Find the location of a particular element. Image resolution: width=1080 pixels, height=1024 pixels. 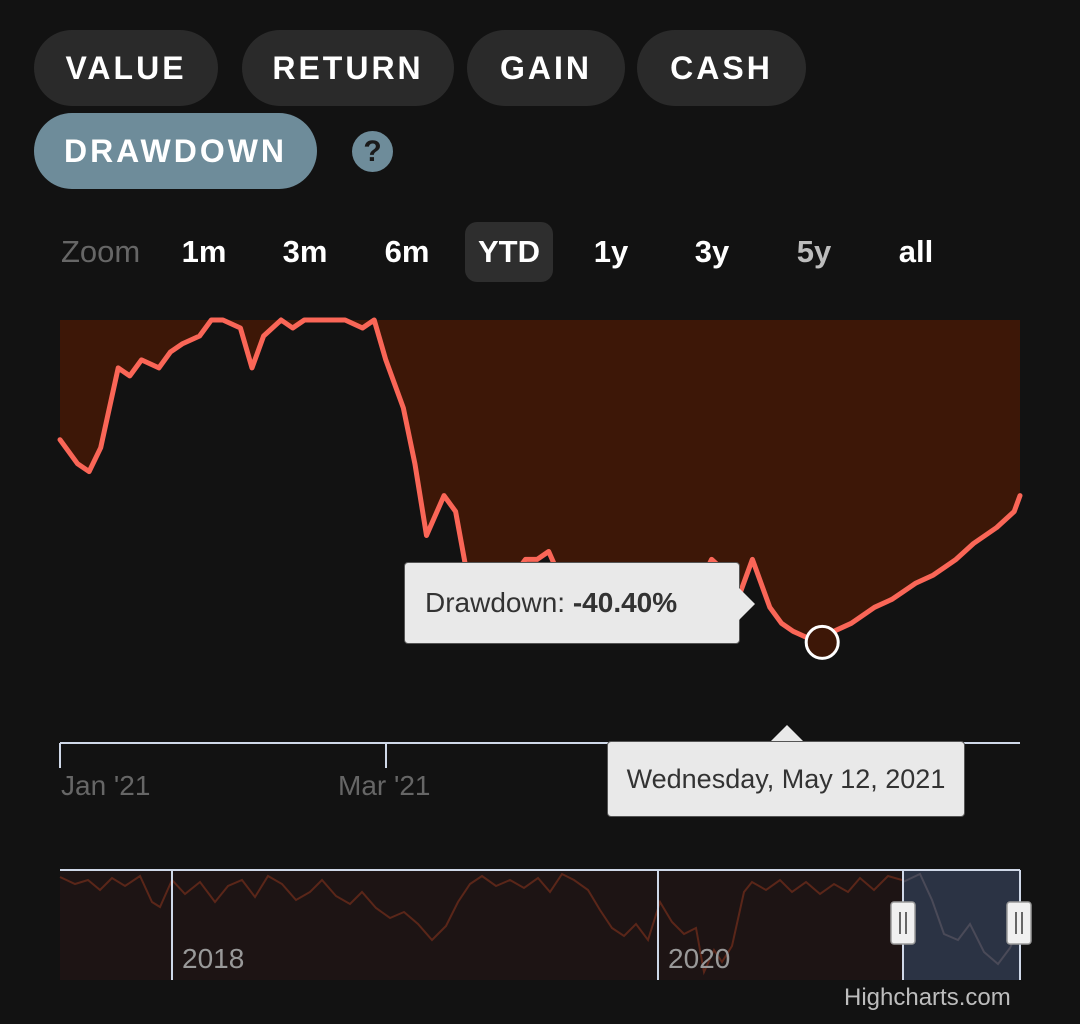

help-icon: ? is located at coordinates (372, 151).